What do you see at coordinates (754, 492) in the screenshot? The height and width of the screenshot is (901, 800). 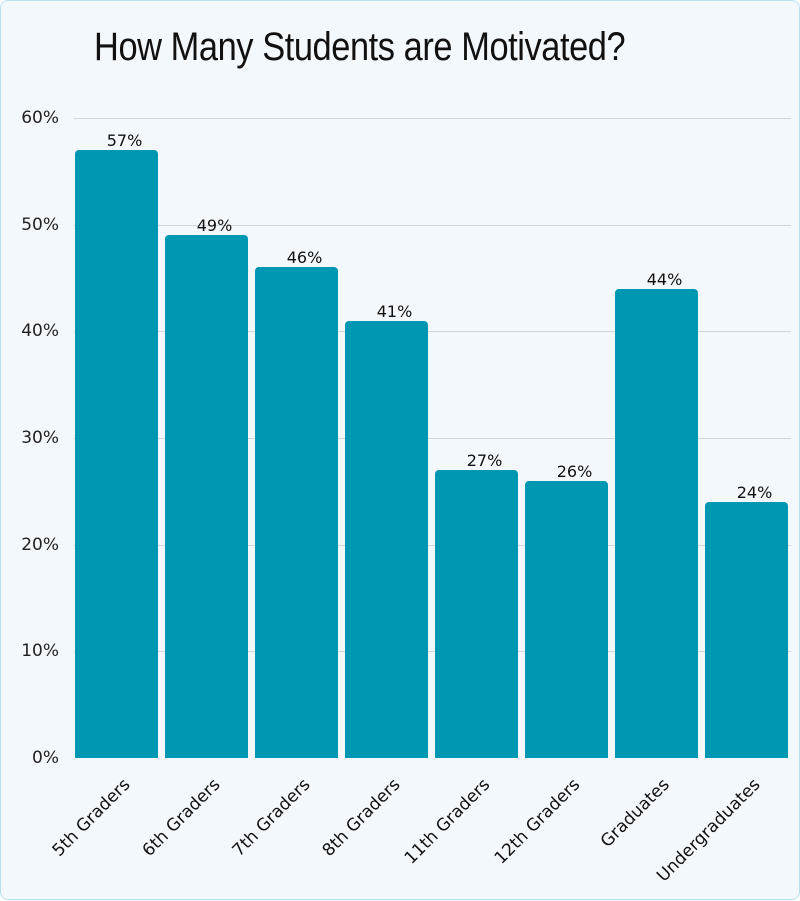 I see `bar-value-label: 24%` at bounding box center [754, 492].